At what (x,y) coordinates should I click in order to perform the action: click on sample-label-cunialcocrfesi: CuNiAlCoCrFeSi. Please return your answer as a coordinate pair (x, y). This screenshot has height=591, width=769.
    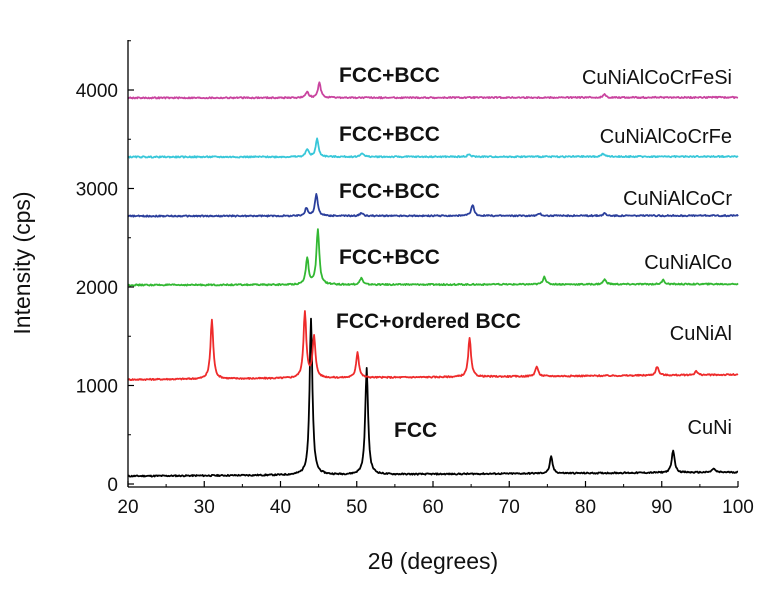
    Looking at the image, I should click on (657, 78).